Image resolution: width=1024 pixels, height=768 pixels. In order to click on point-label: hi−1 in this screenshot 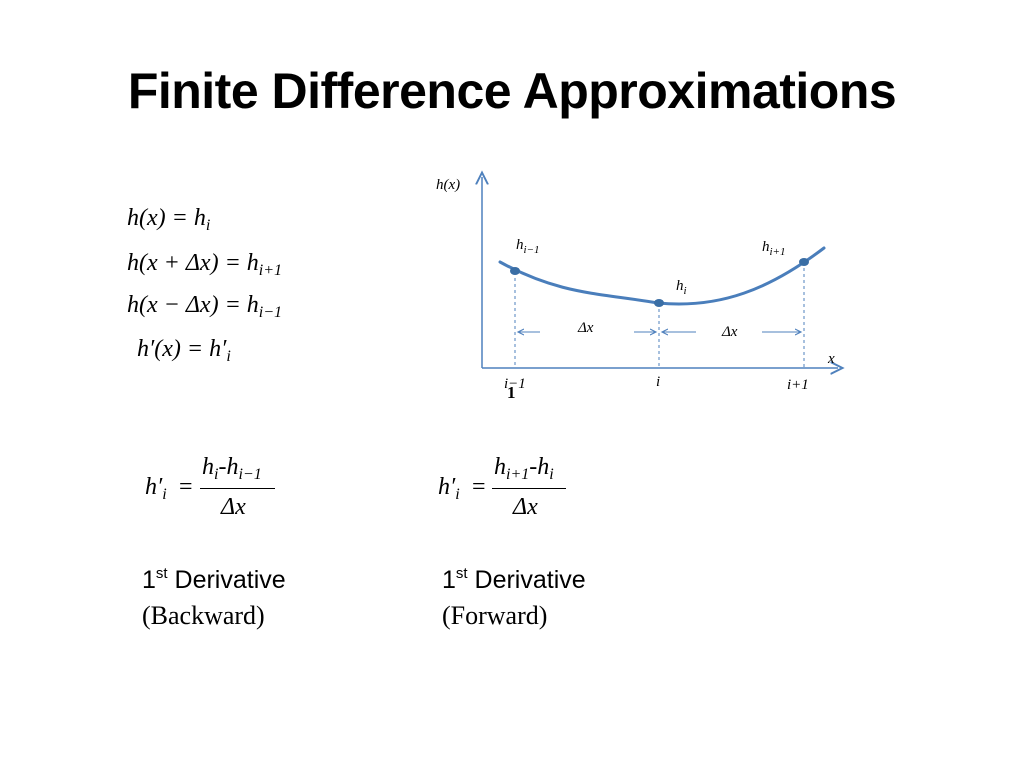, I will do `click(527, 246)`.